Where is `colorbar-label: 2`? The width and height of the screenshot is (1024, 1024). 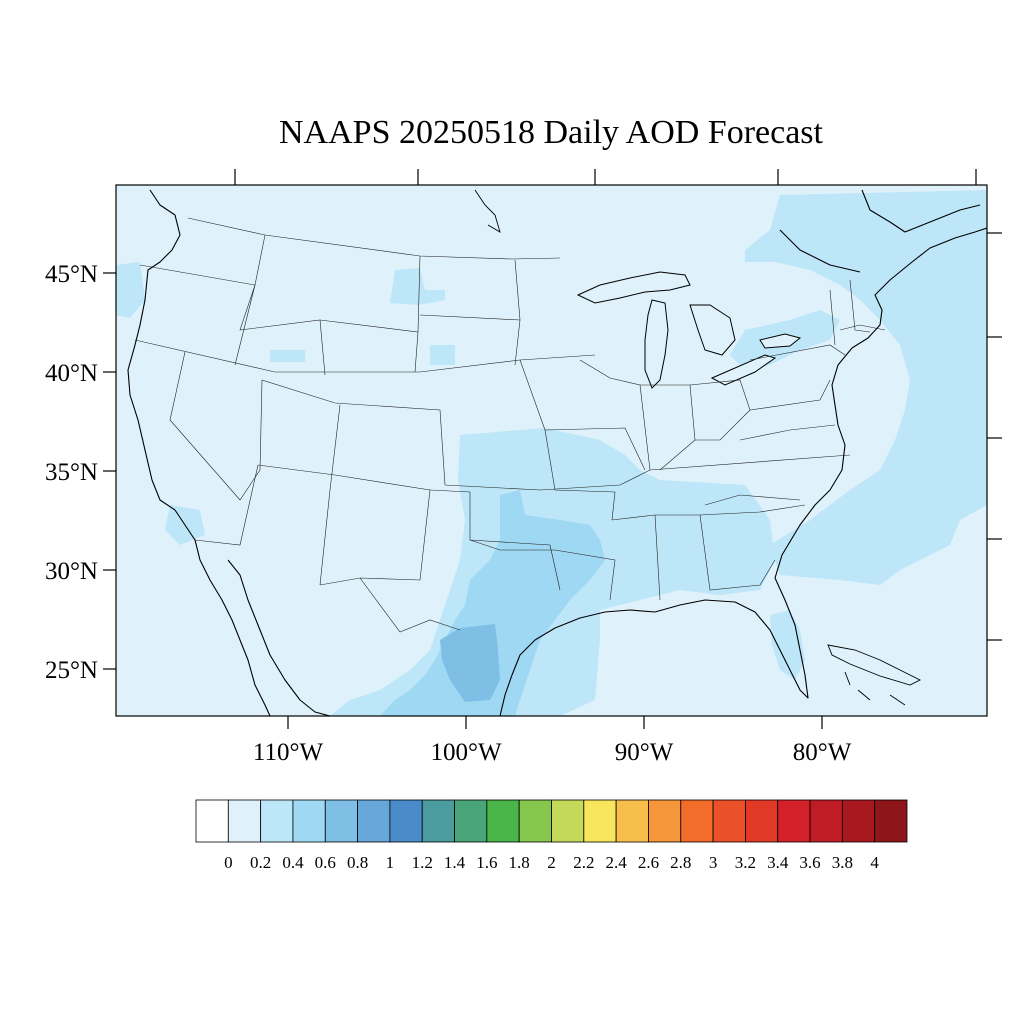
colorbar-label: 2 is located at coordinates (551, 862).